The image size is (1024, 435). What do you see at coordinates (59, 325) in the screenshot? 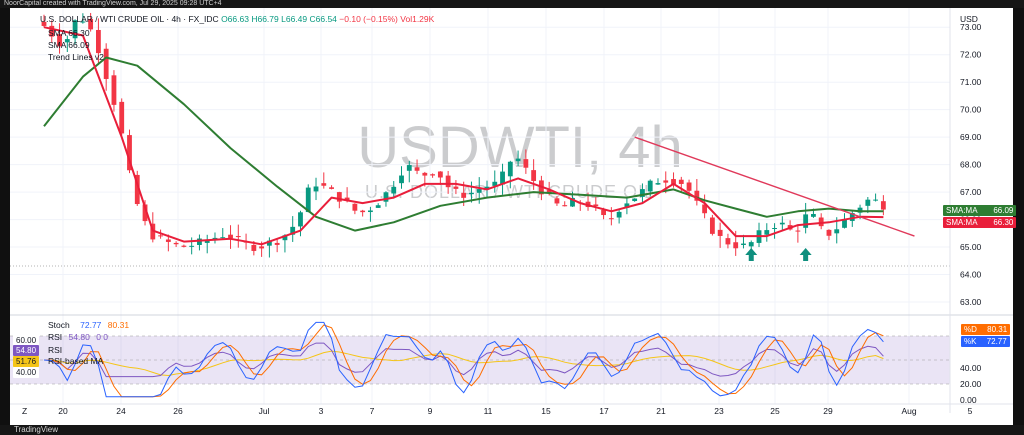
I see `stoch-label: Stoch` at bounding box center [59, 325].